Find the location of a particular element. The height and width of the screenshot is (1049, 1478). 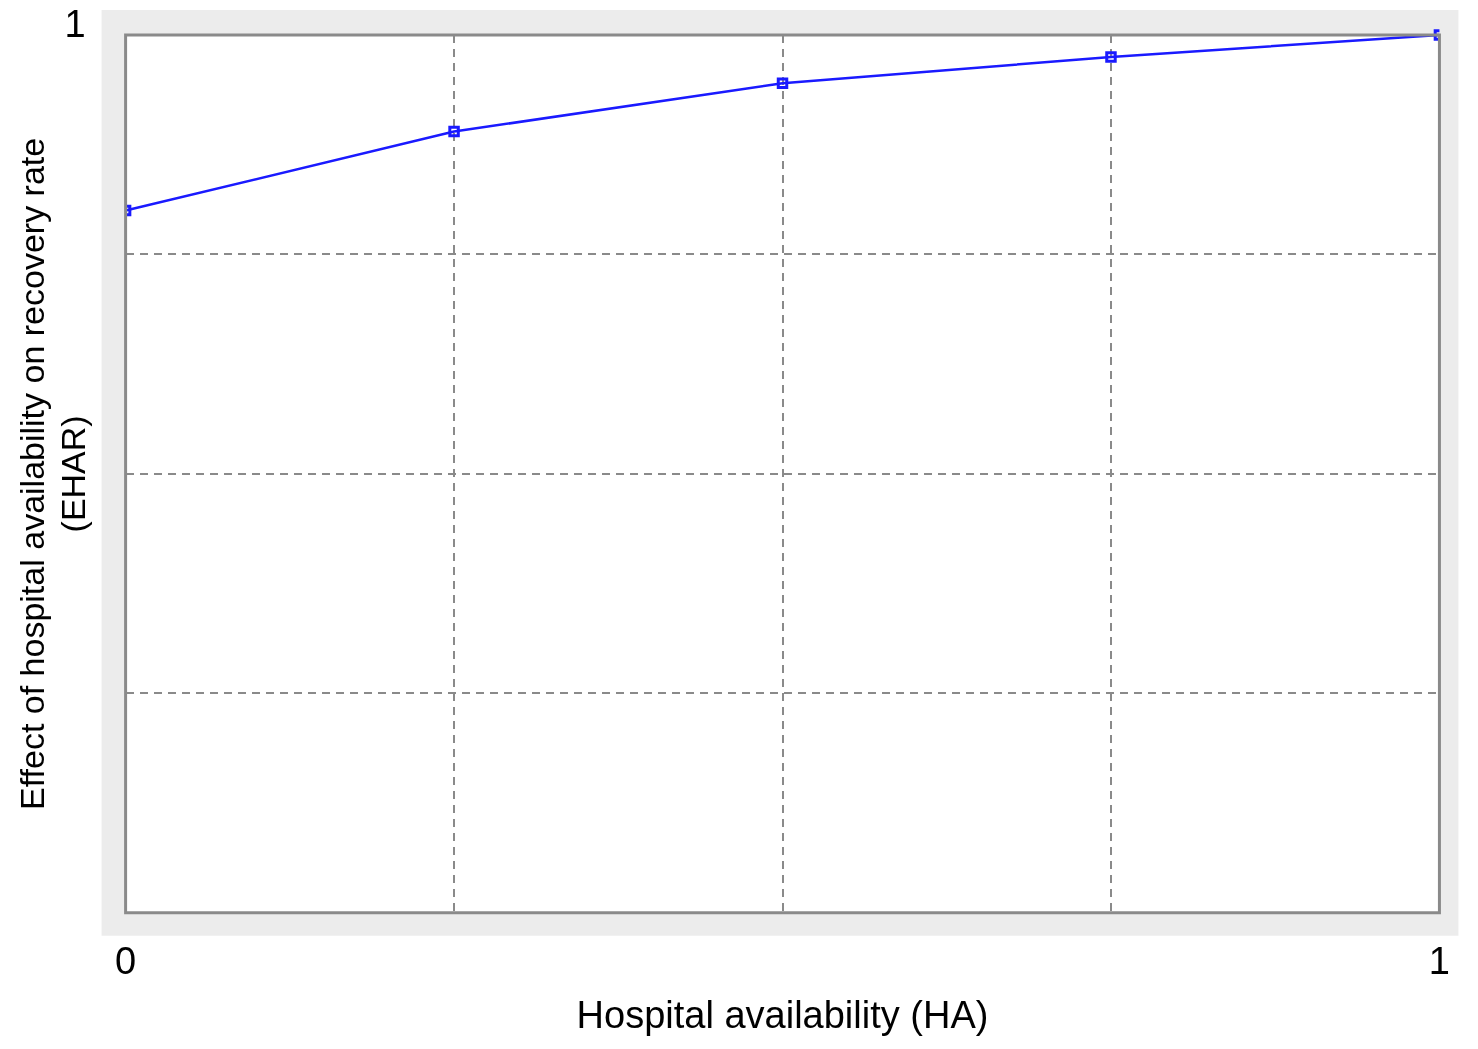

text: 1 is located at coordinates (75, 24).